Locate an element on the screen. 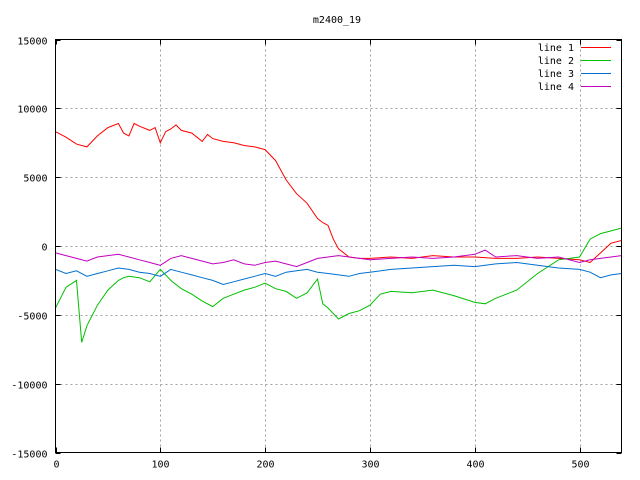 The width and height of the screenshot is (640, 480). y-tick-label: -10000 is located at coordinates (29, 386).